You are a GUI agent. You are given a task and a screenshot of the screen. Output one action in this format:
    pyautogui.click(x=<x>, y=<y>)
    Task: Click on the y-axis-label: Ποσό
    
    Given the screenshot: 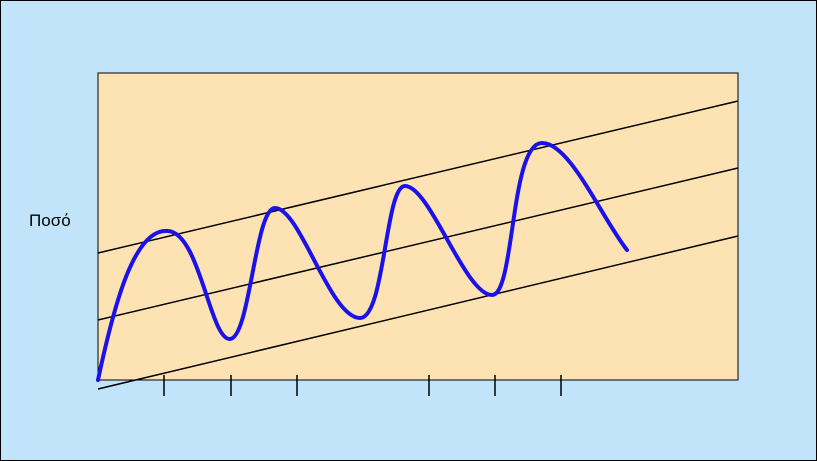 What is the action you would take?
    pyautogui.click(x=50, y=220)
    